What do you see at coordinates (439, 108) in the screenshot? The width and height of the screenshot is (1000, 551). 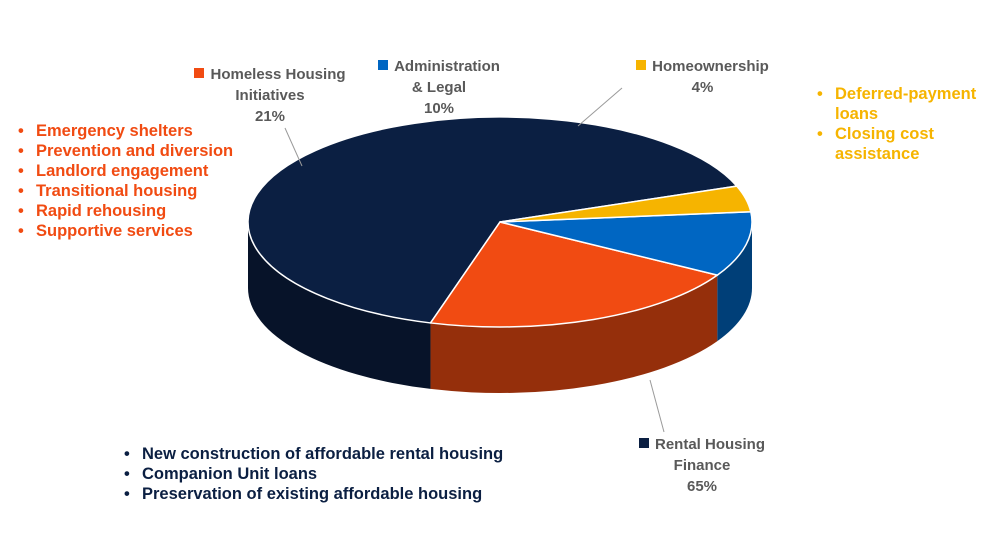 I see `admin-label-pct: 10%` at bounding box center [439, 108].